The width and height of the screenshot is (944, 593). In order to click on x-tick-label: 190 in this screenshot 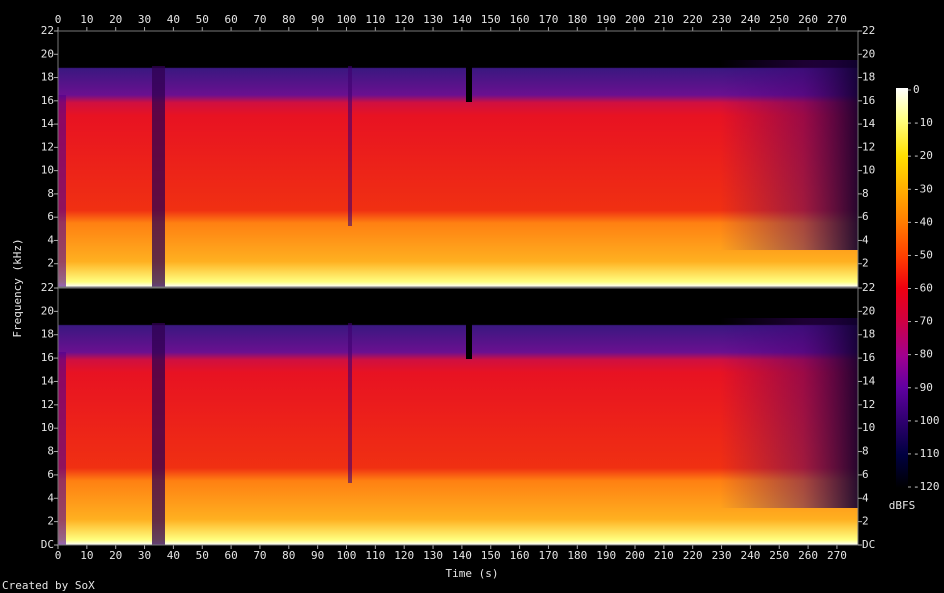, I will do `click(606, 555)`.